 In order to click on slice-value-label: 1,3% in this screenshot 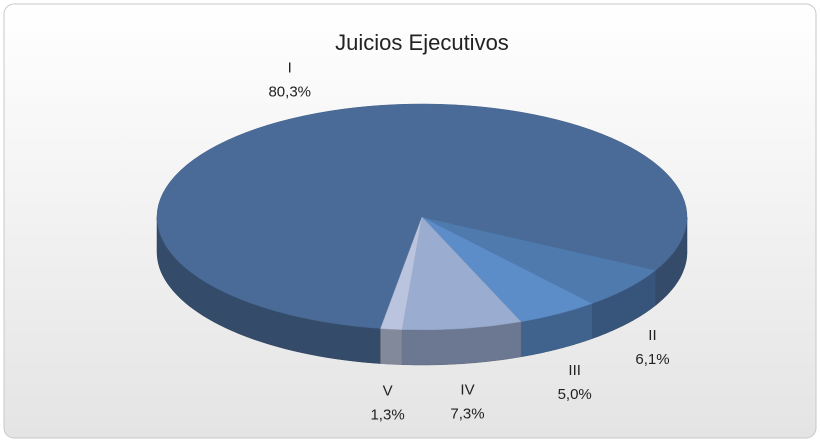, I will do `click(387, 414)`.